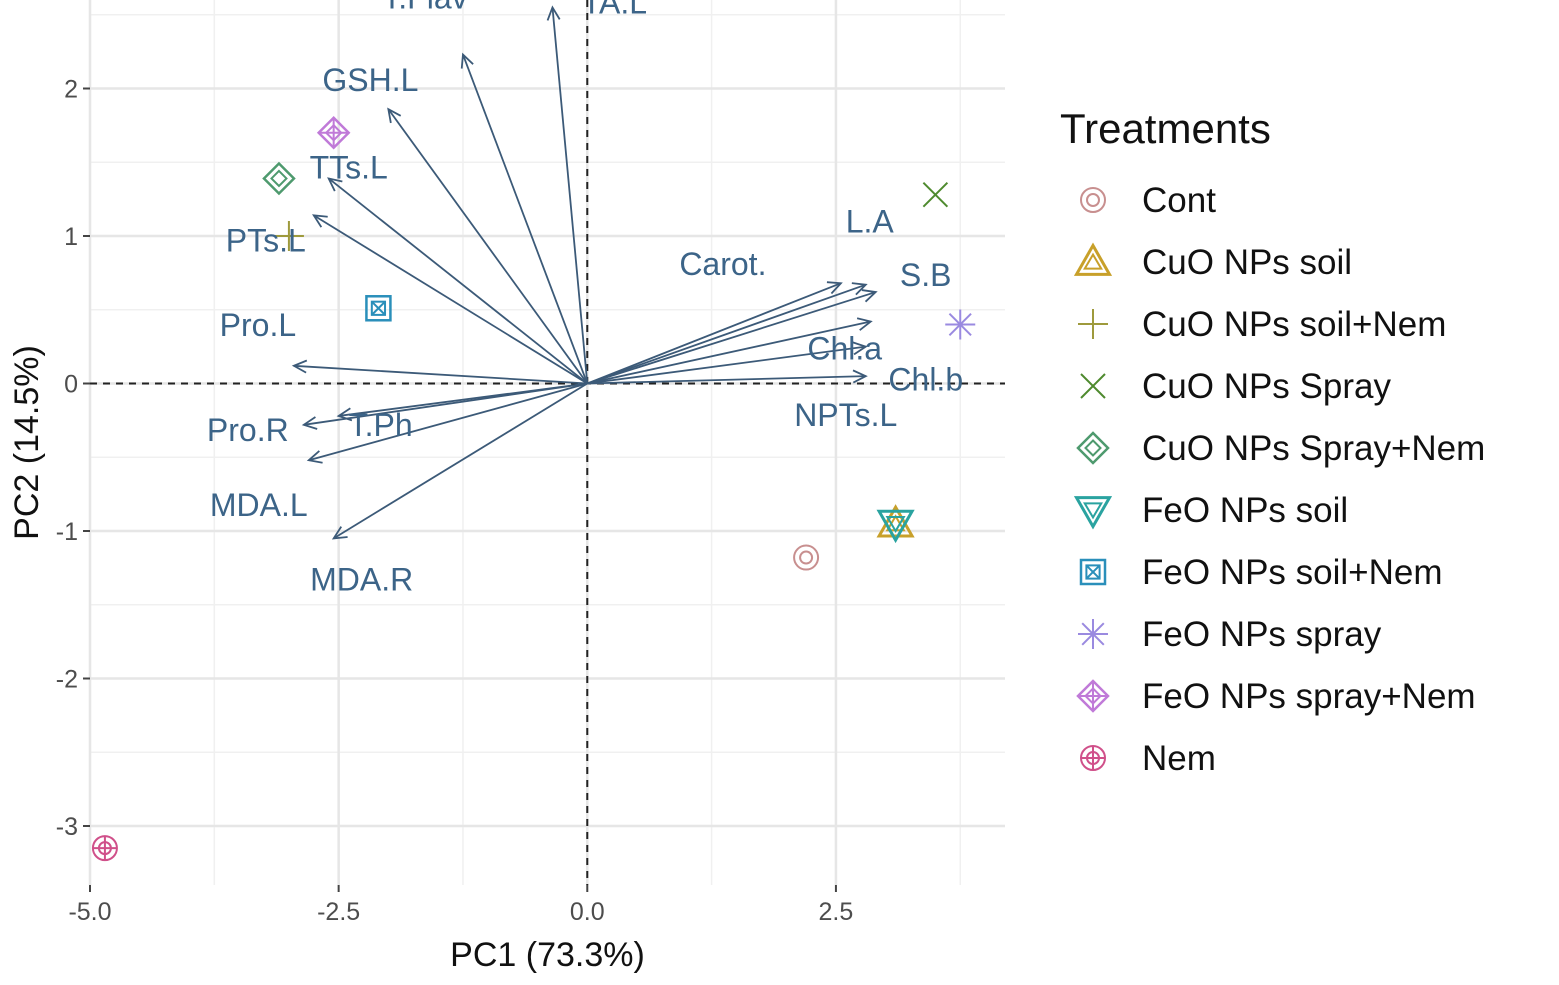 This screenshot has width=1559, height=985. Describe the element at coordinates (333, 132) in the screenshot. I see `point-feo-nps-spray-nem` at that location.